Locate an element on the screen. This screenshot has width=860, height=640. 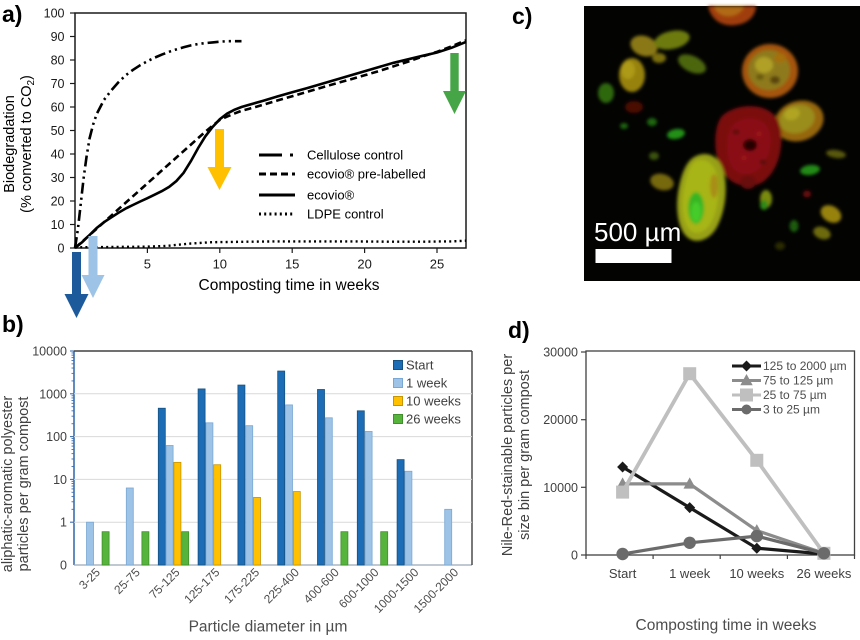
svg-text: Particle diameter in µm is located at coordinates (268, 627).